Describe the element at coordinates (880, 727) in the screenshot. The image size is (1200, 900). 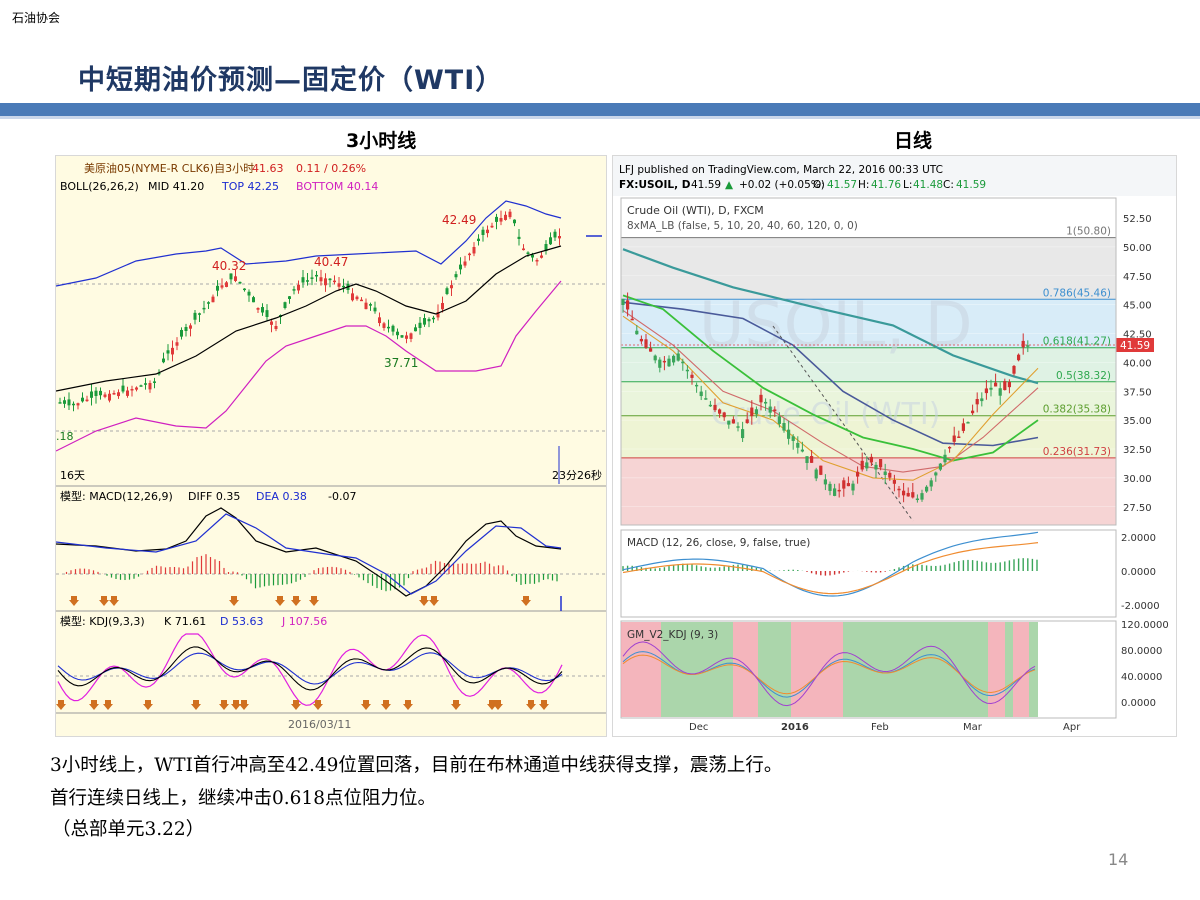
I see `month-label: Feb` at that location.